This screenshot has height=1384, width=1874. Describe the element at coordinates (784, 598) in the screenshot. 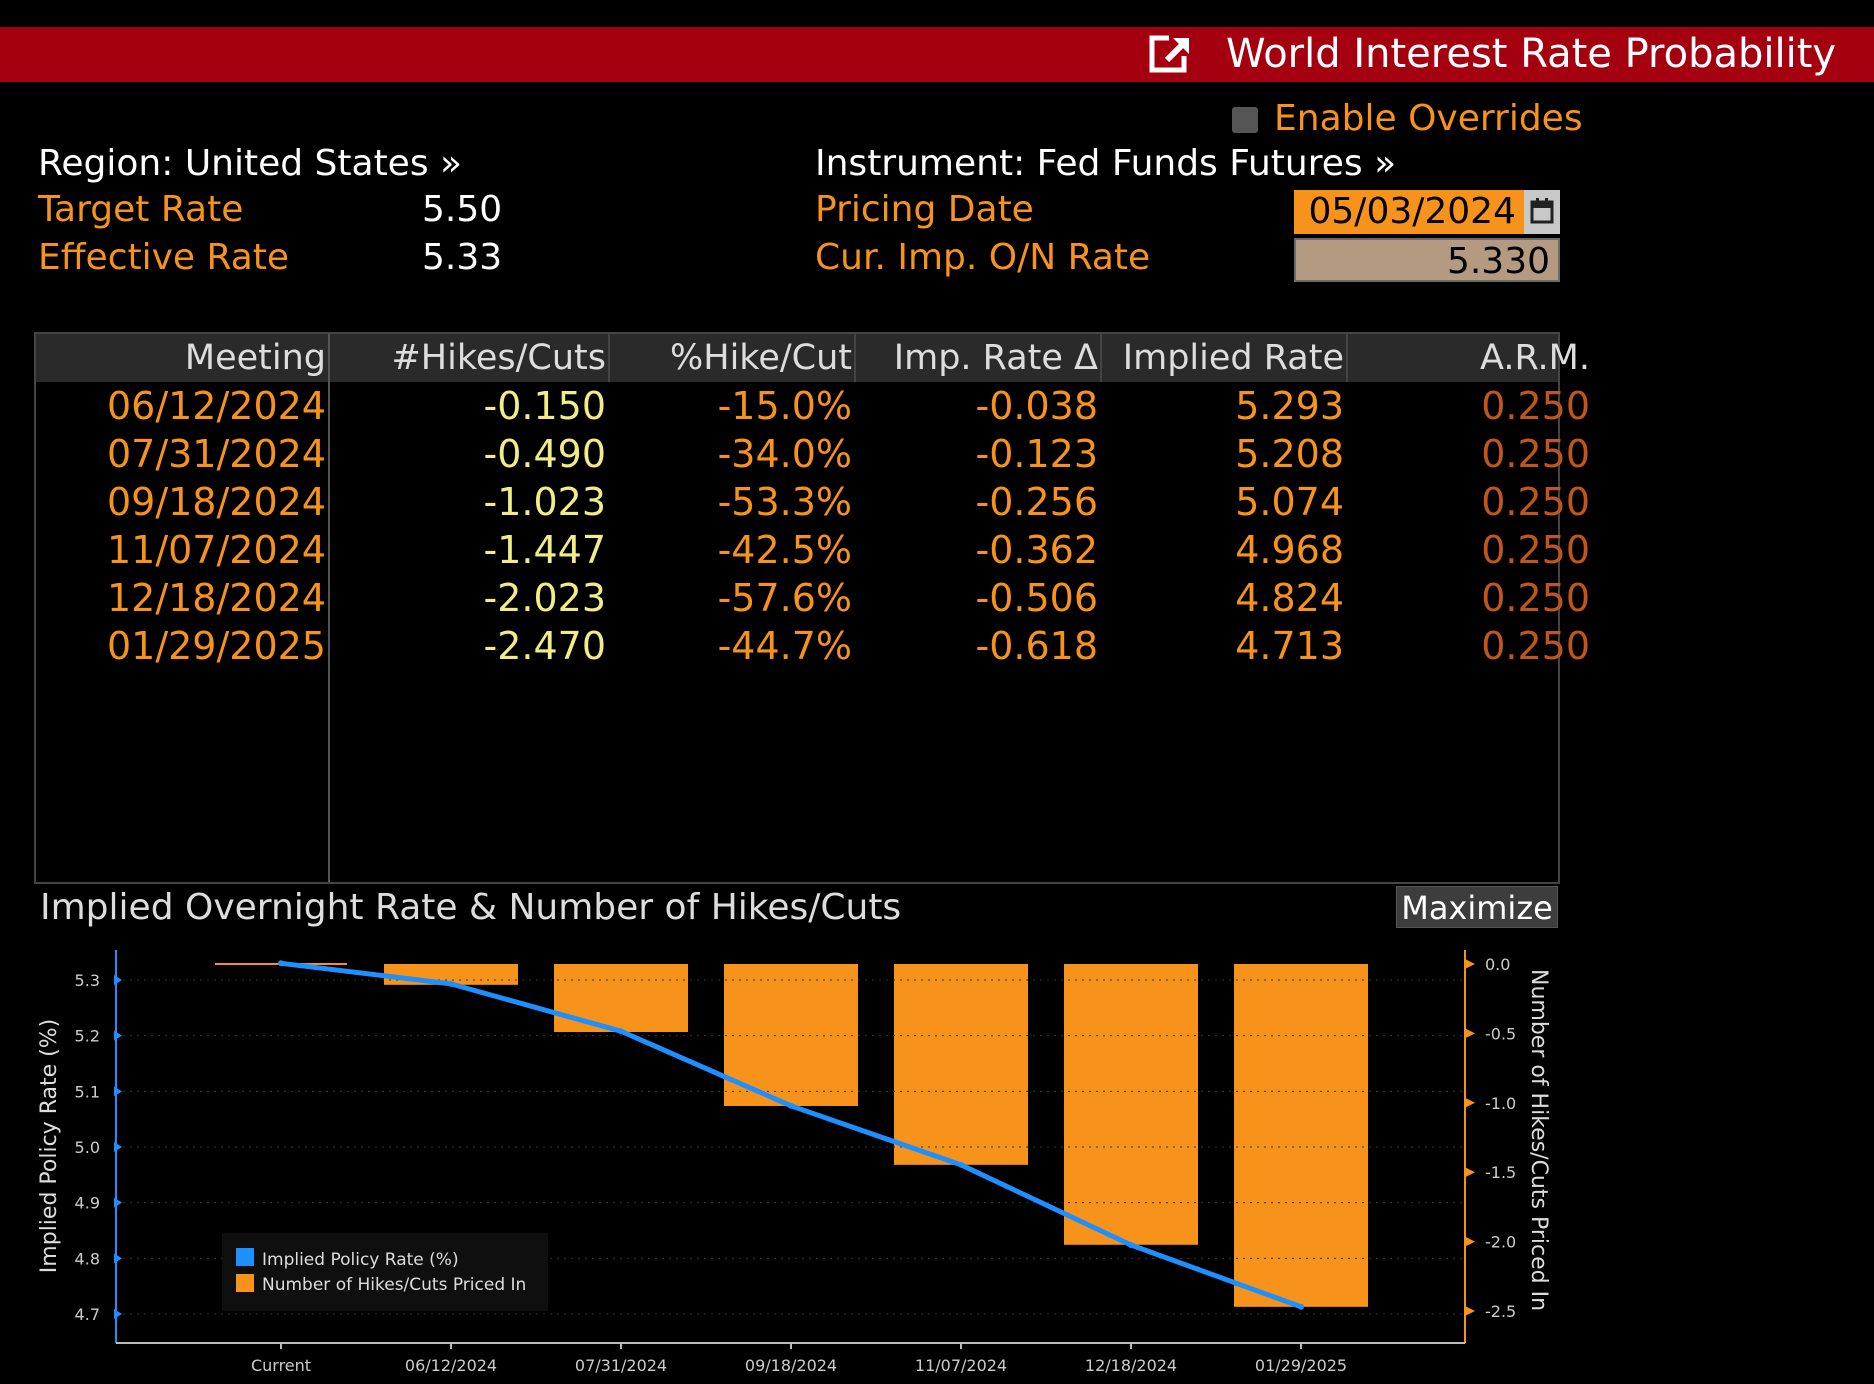

I see `pct-hike-cut-value: -57.6%` at that location.